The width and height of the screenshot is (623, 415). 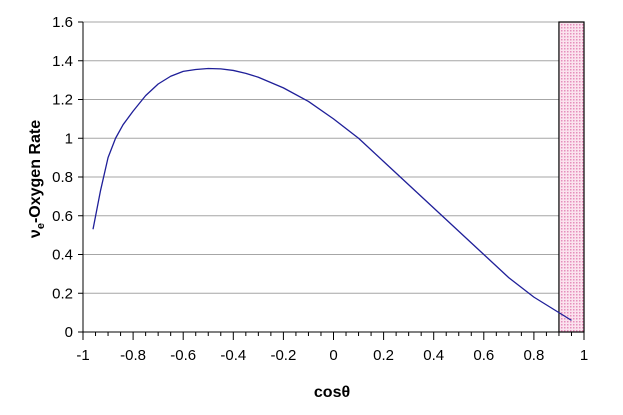 I want to click on x-tick-label: 0.2, so click(x=383, y=355).